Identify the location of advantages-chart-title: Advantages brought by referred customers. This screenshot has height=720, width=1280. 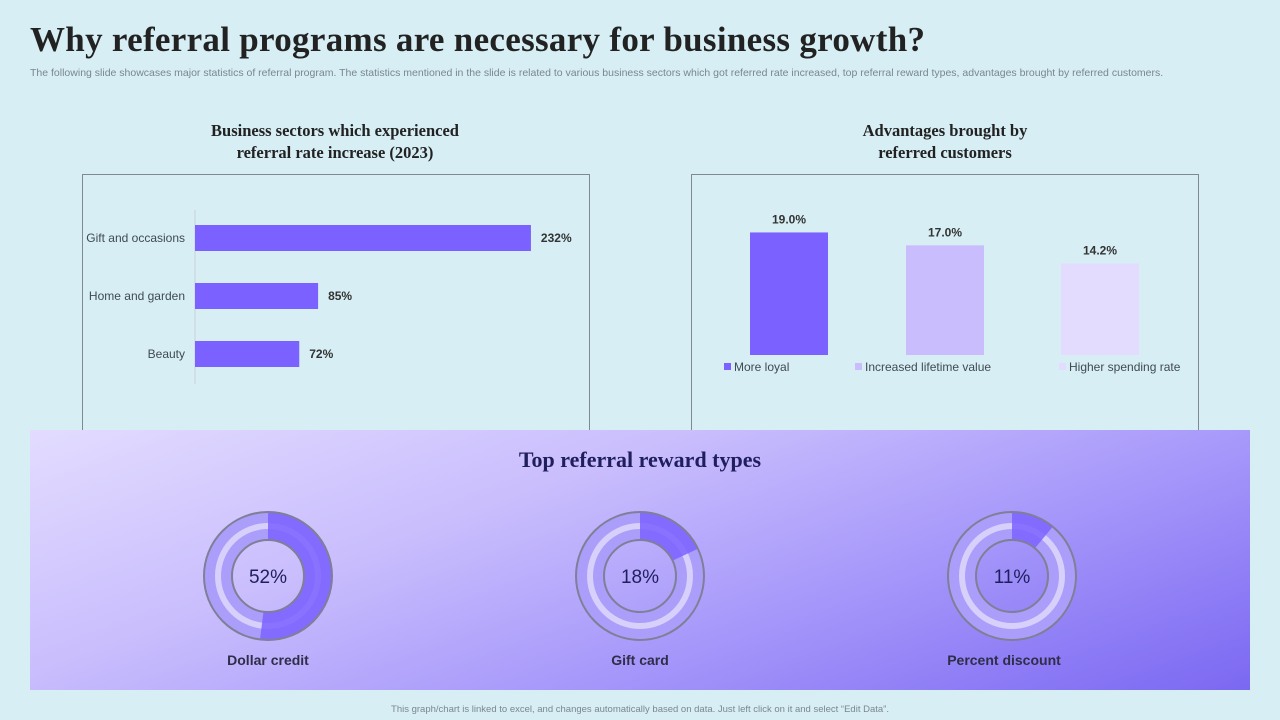
(945, 141).